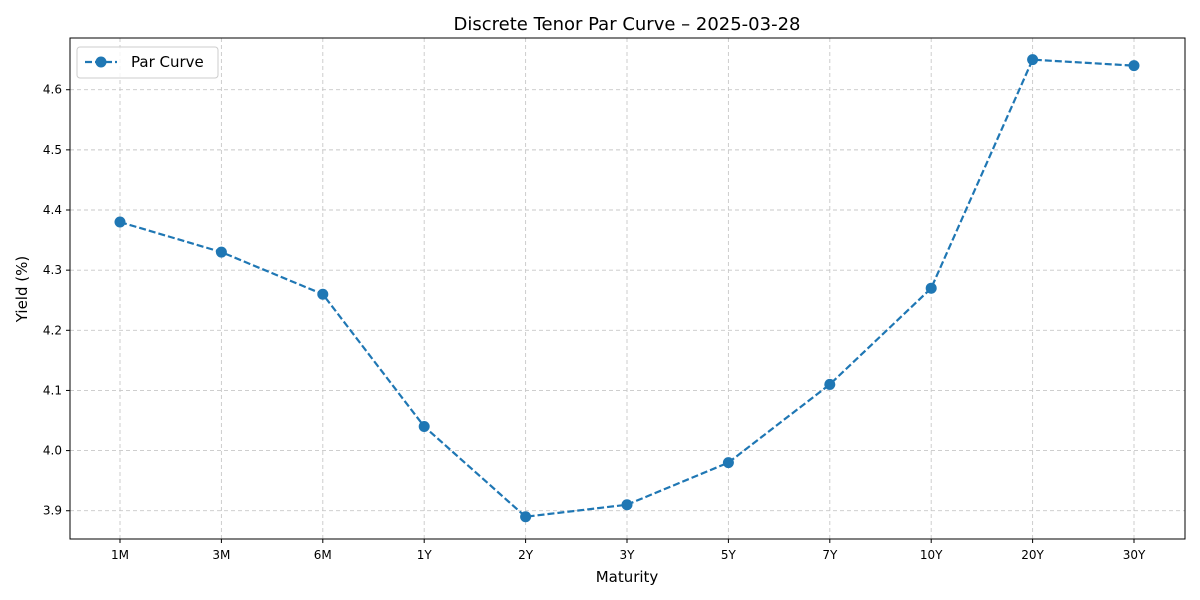  What do you see at coordinates (830, 555) in the screenshot?
I see `x-tick-label: 7Y` at bounding box center [830, 555].